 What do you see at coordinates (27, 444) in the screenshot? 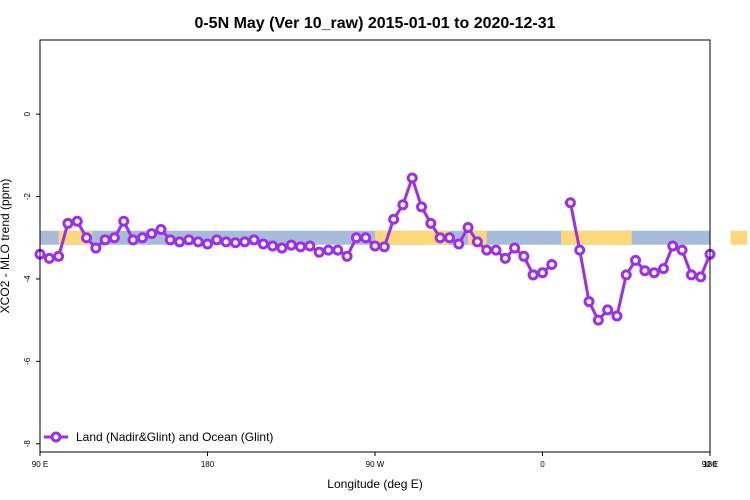
I see `y-tick-label: -8` at bounding box center [27, 444].